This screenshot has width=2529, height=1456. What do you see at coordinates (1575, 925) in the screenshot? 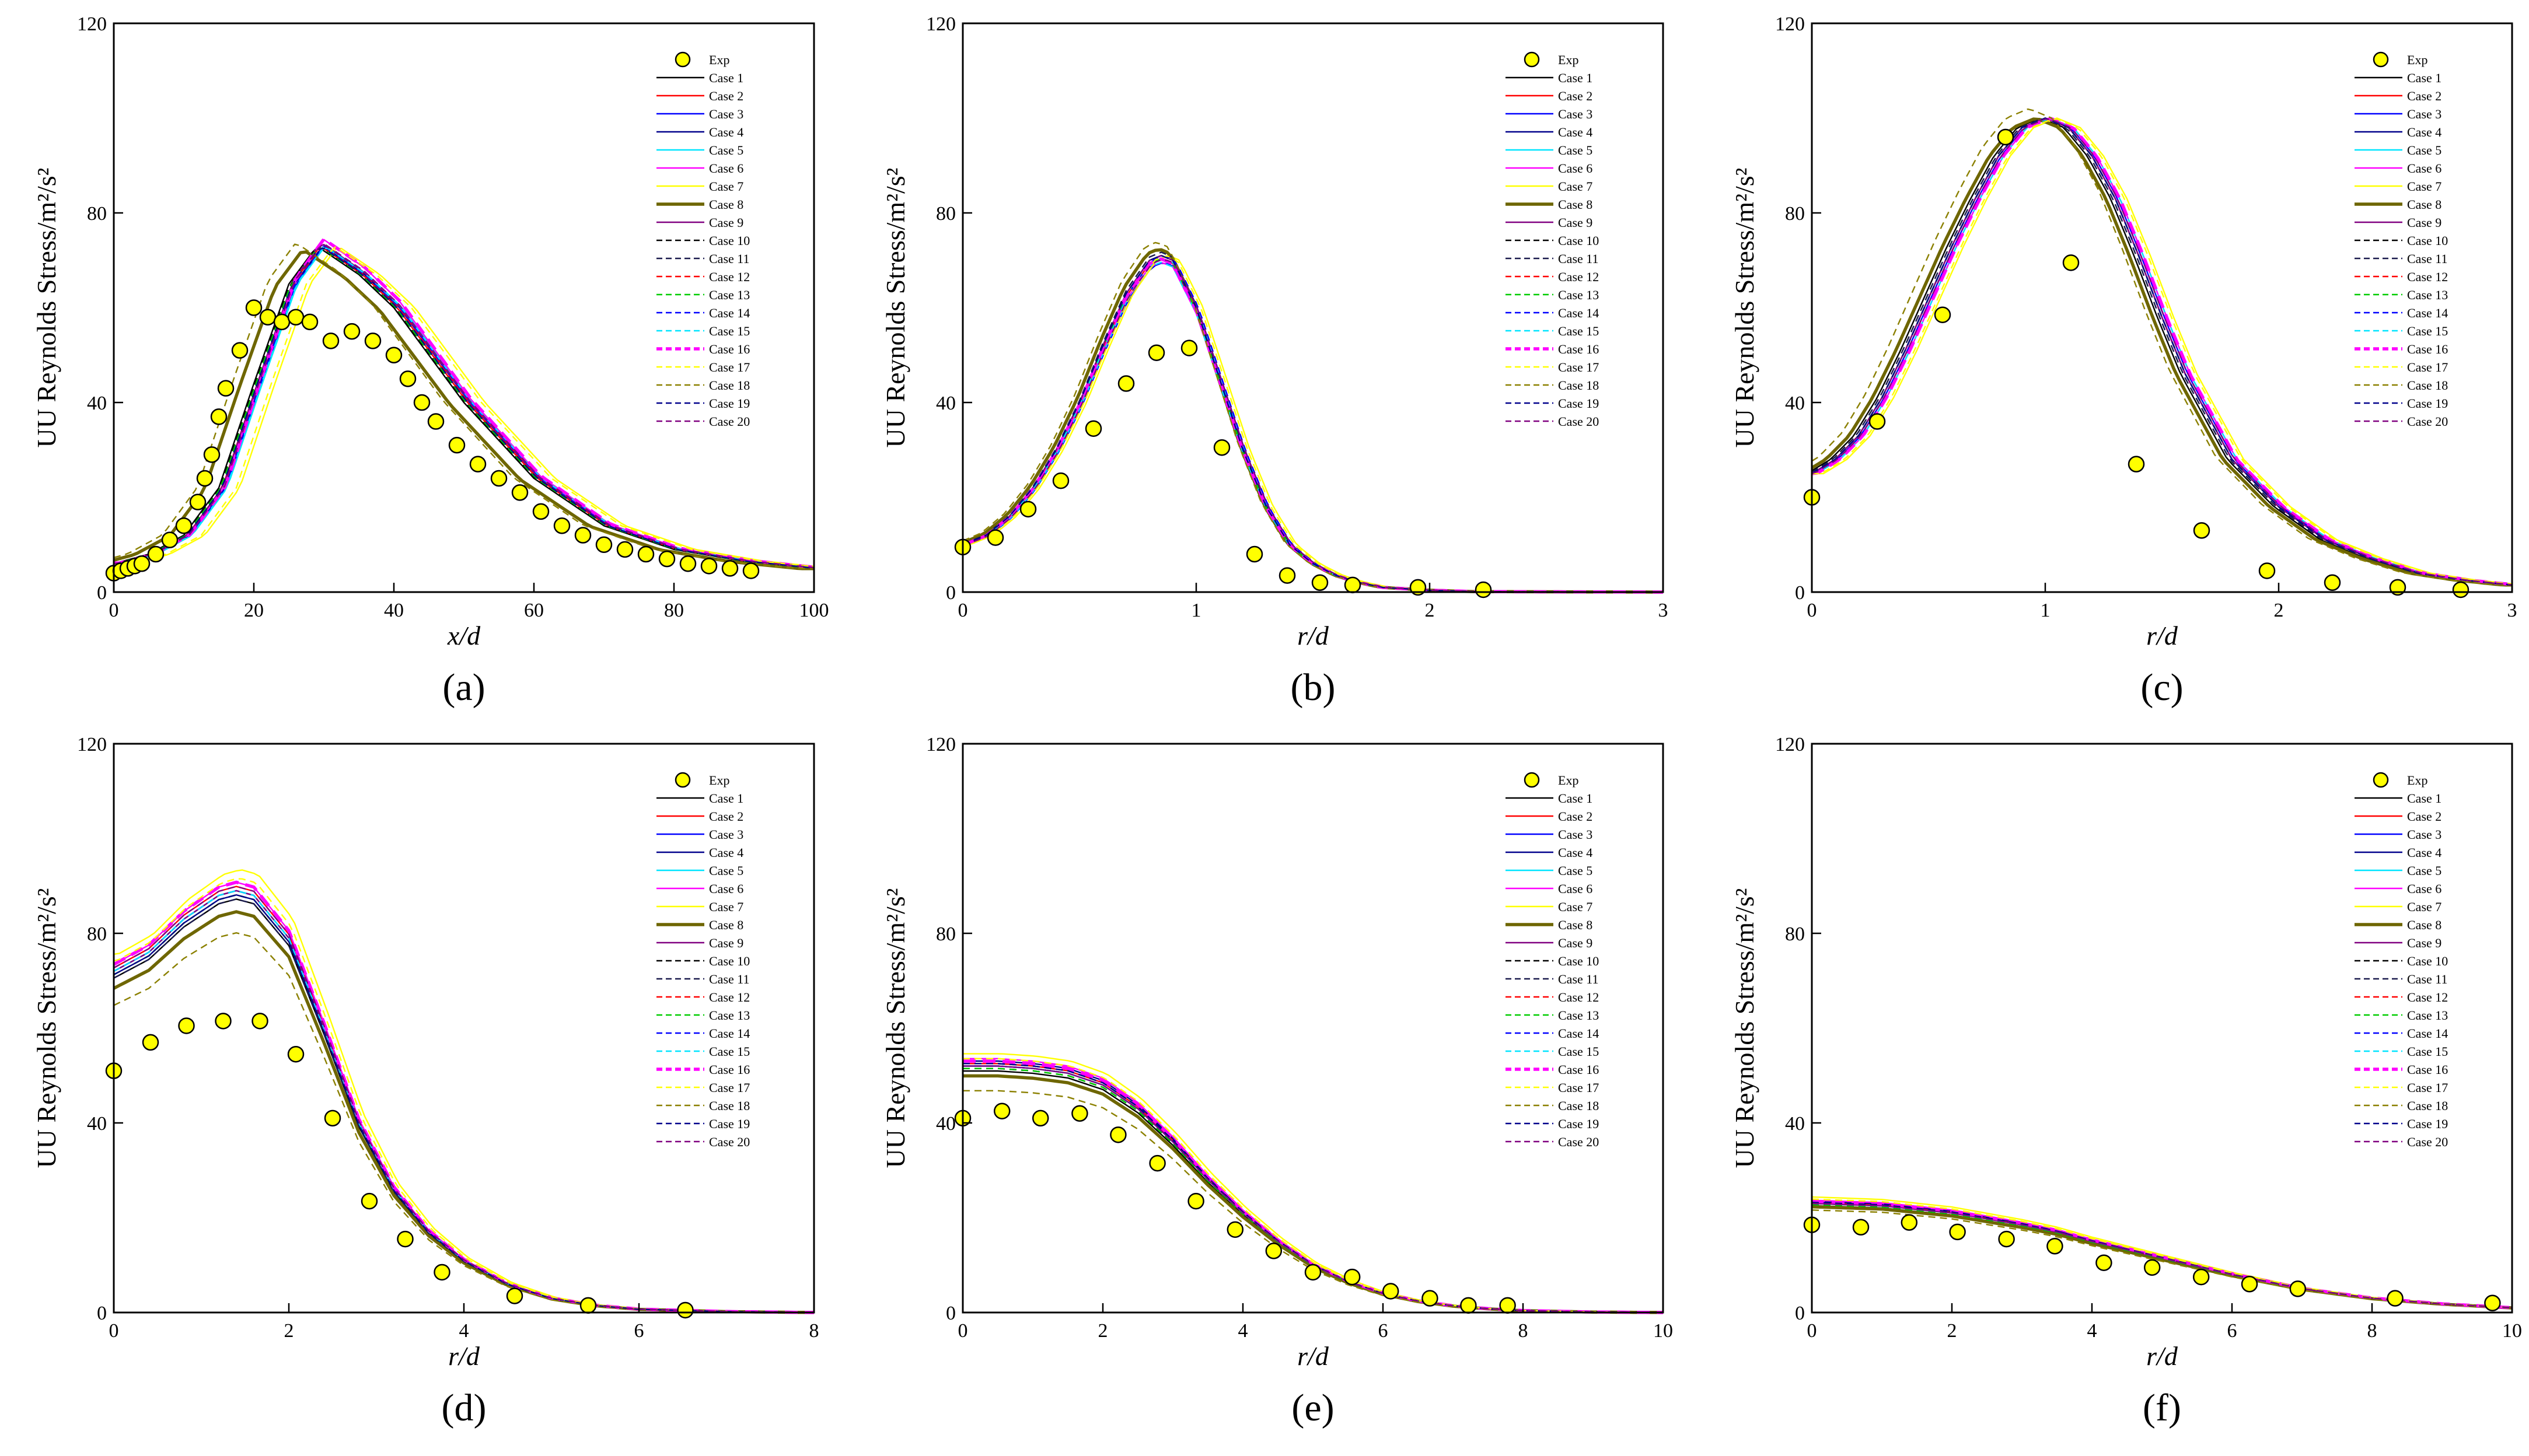
I see `legend-label: Case 8` at bounding box center [1575, 925].